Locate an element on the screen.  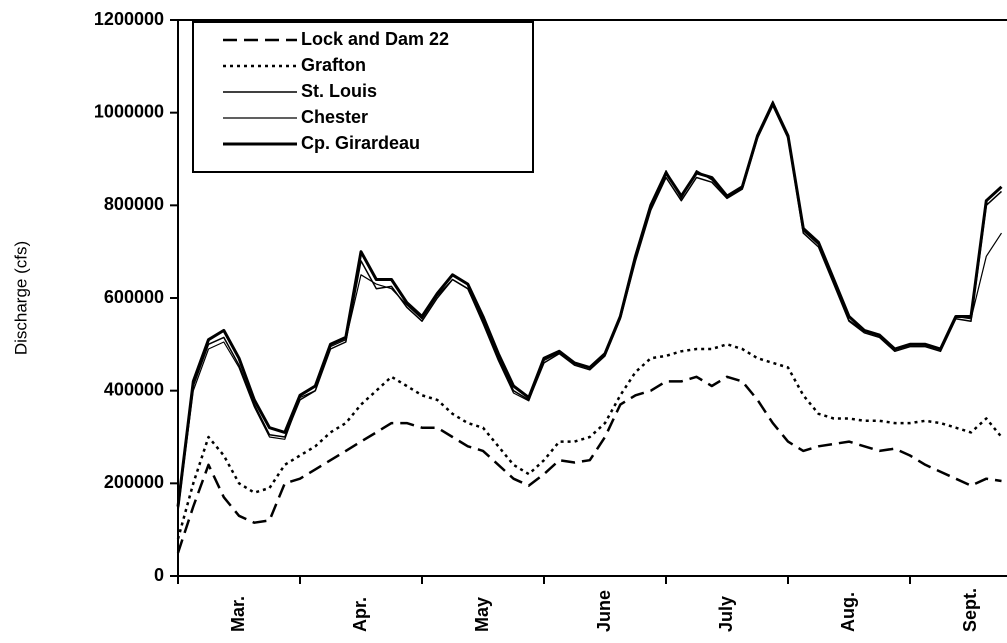
x-tick-label: July is located at coordinates (726, 614).